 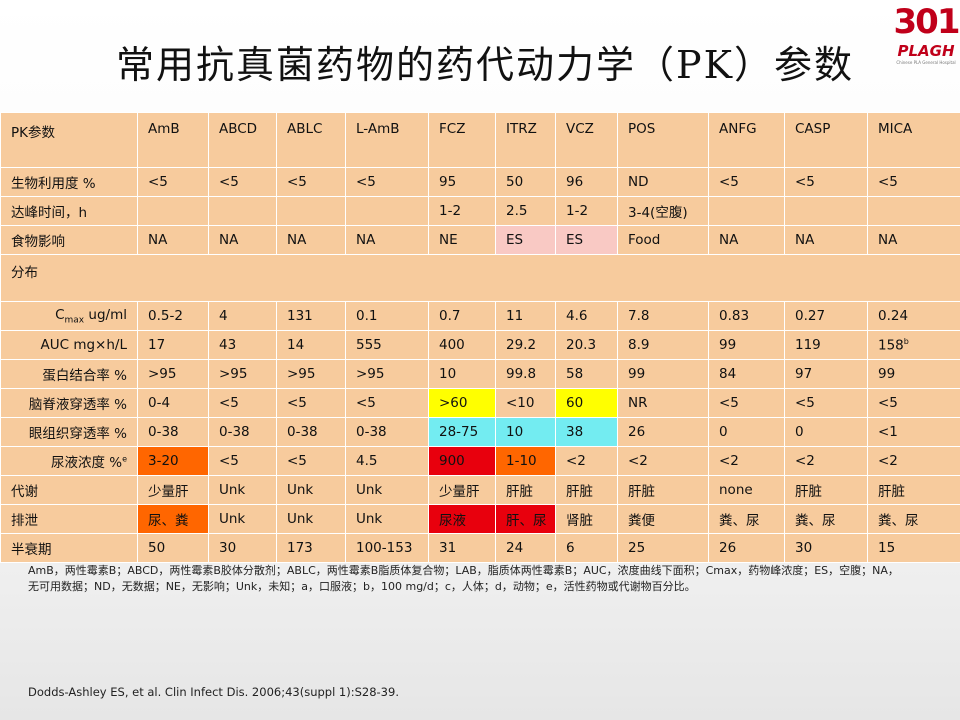 I want to click on table-cell: 25, so click(x=663, y=548).